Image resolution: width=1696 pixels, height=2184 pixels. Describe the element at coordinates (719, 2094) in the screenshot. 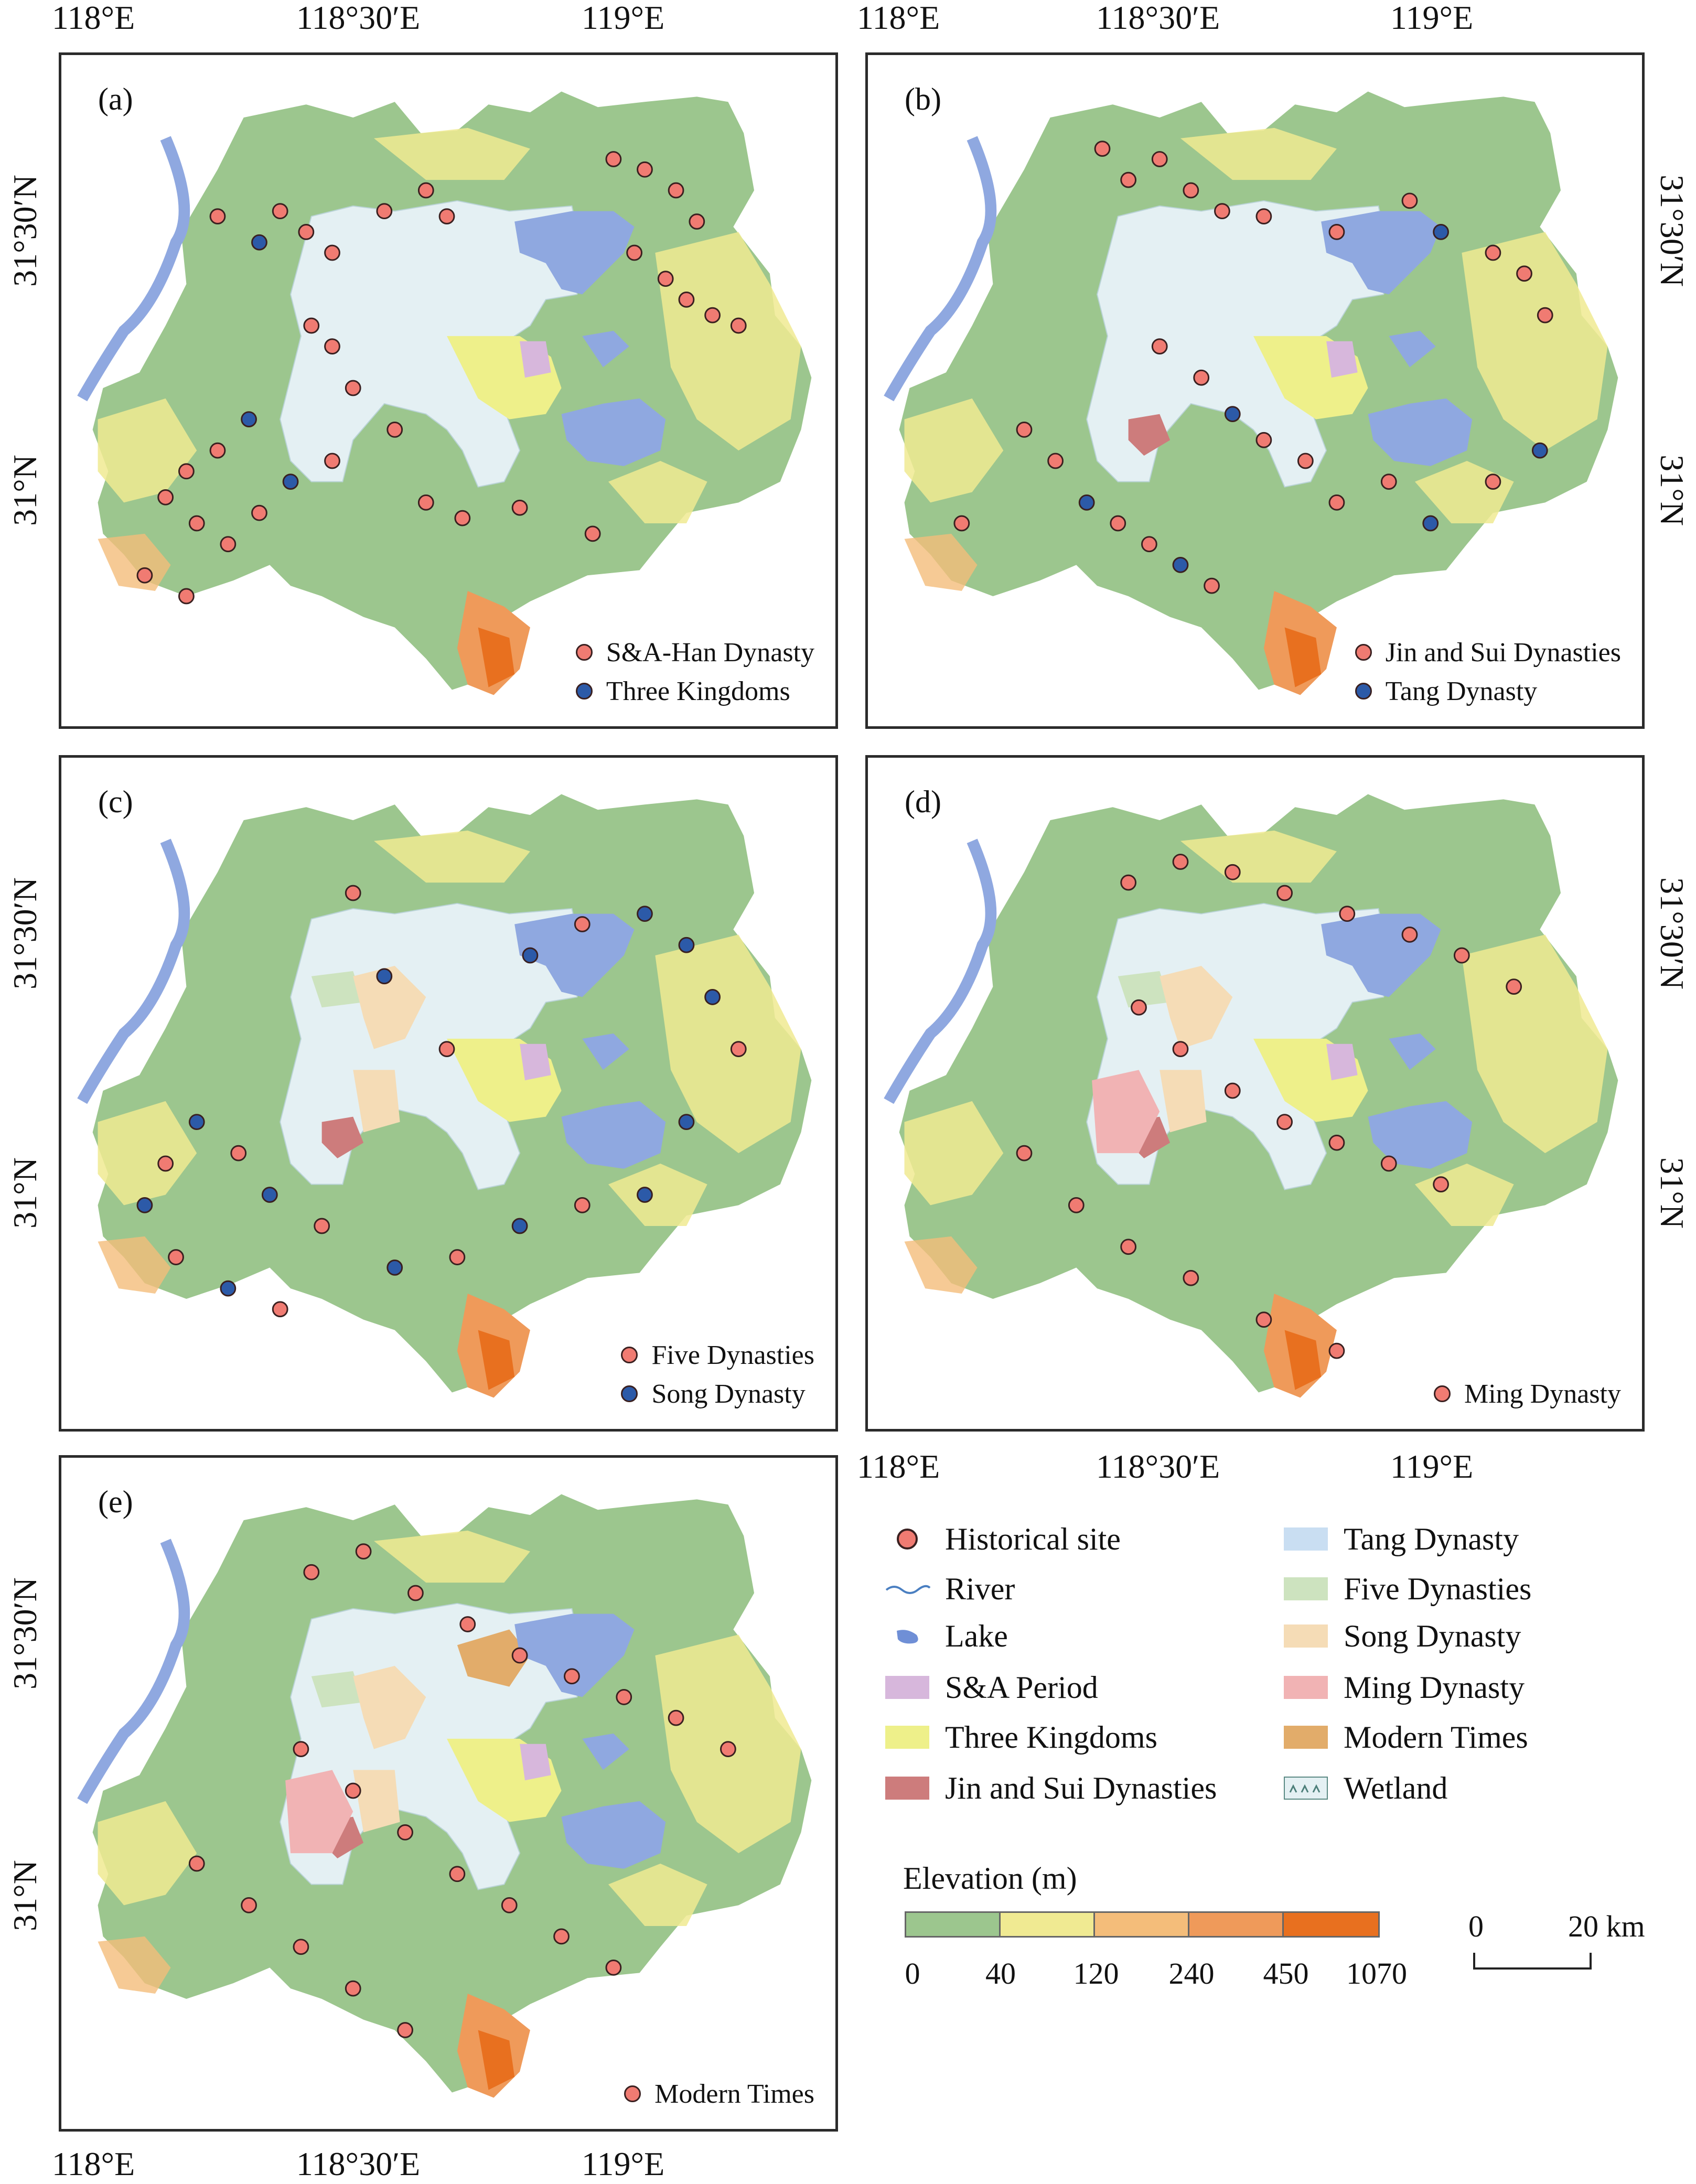

I see `panel-legend: Modern Times` at that location.